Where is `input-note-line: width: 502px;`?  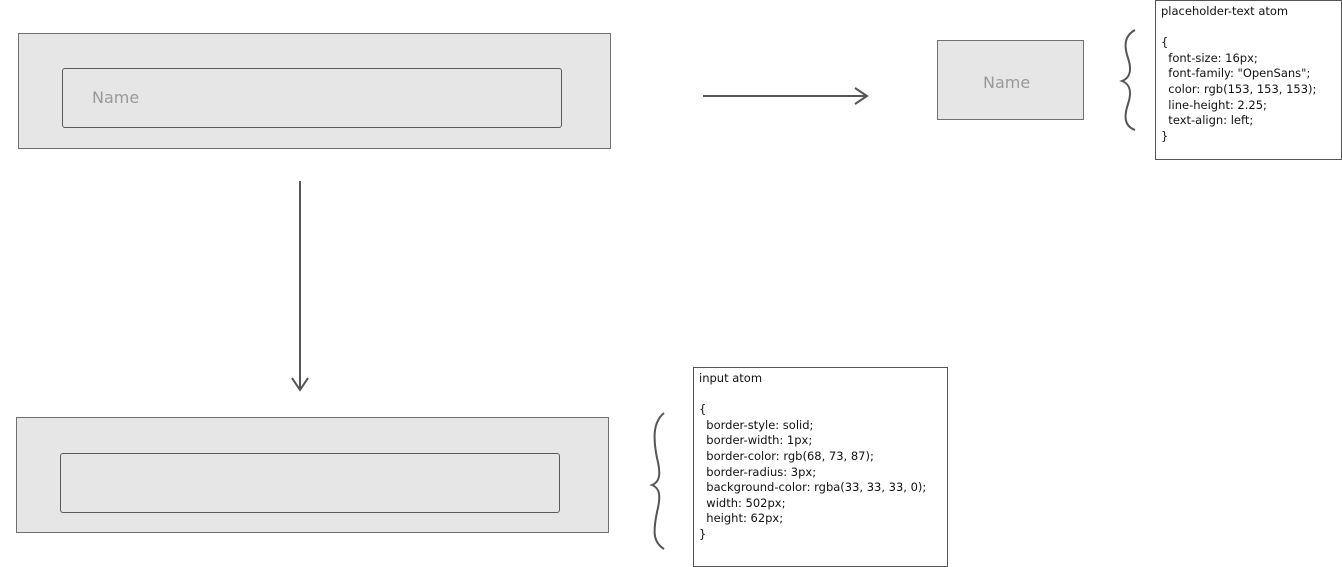
input-note-line: width: 502px; is located at coordinates (742, 502).